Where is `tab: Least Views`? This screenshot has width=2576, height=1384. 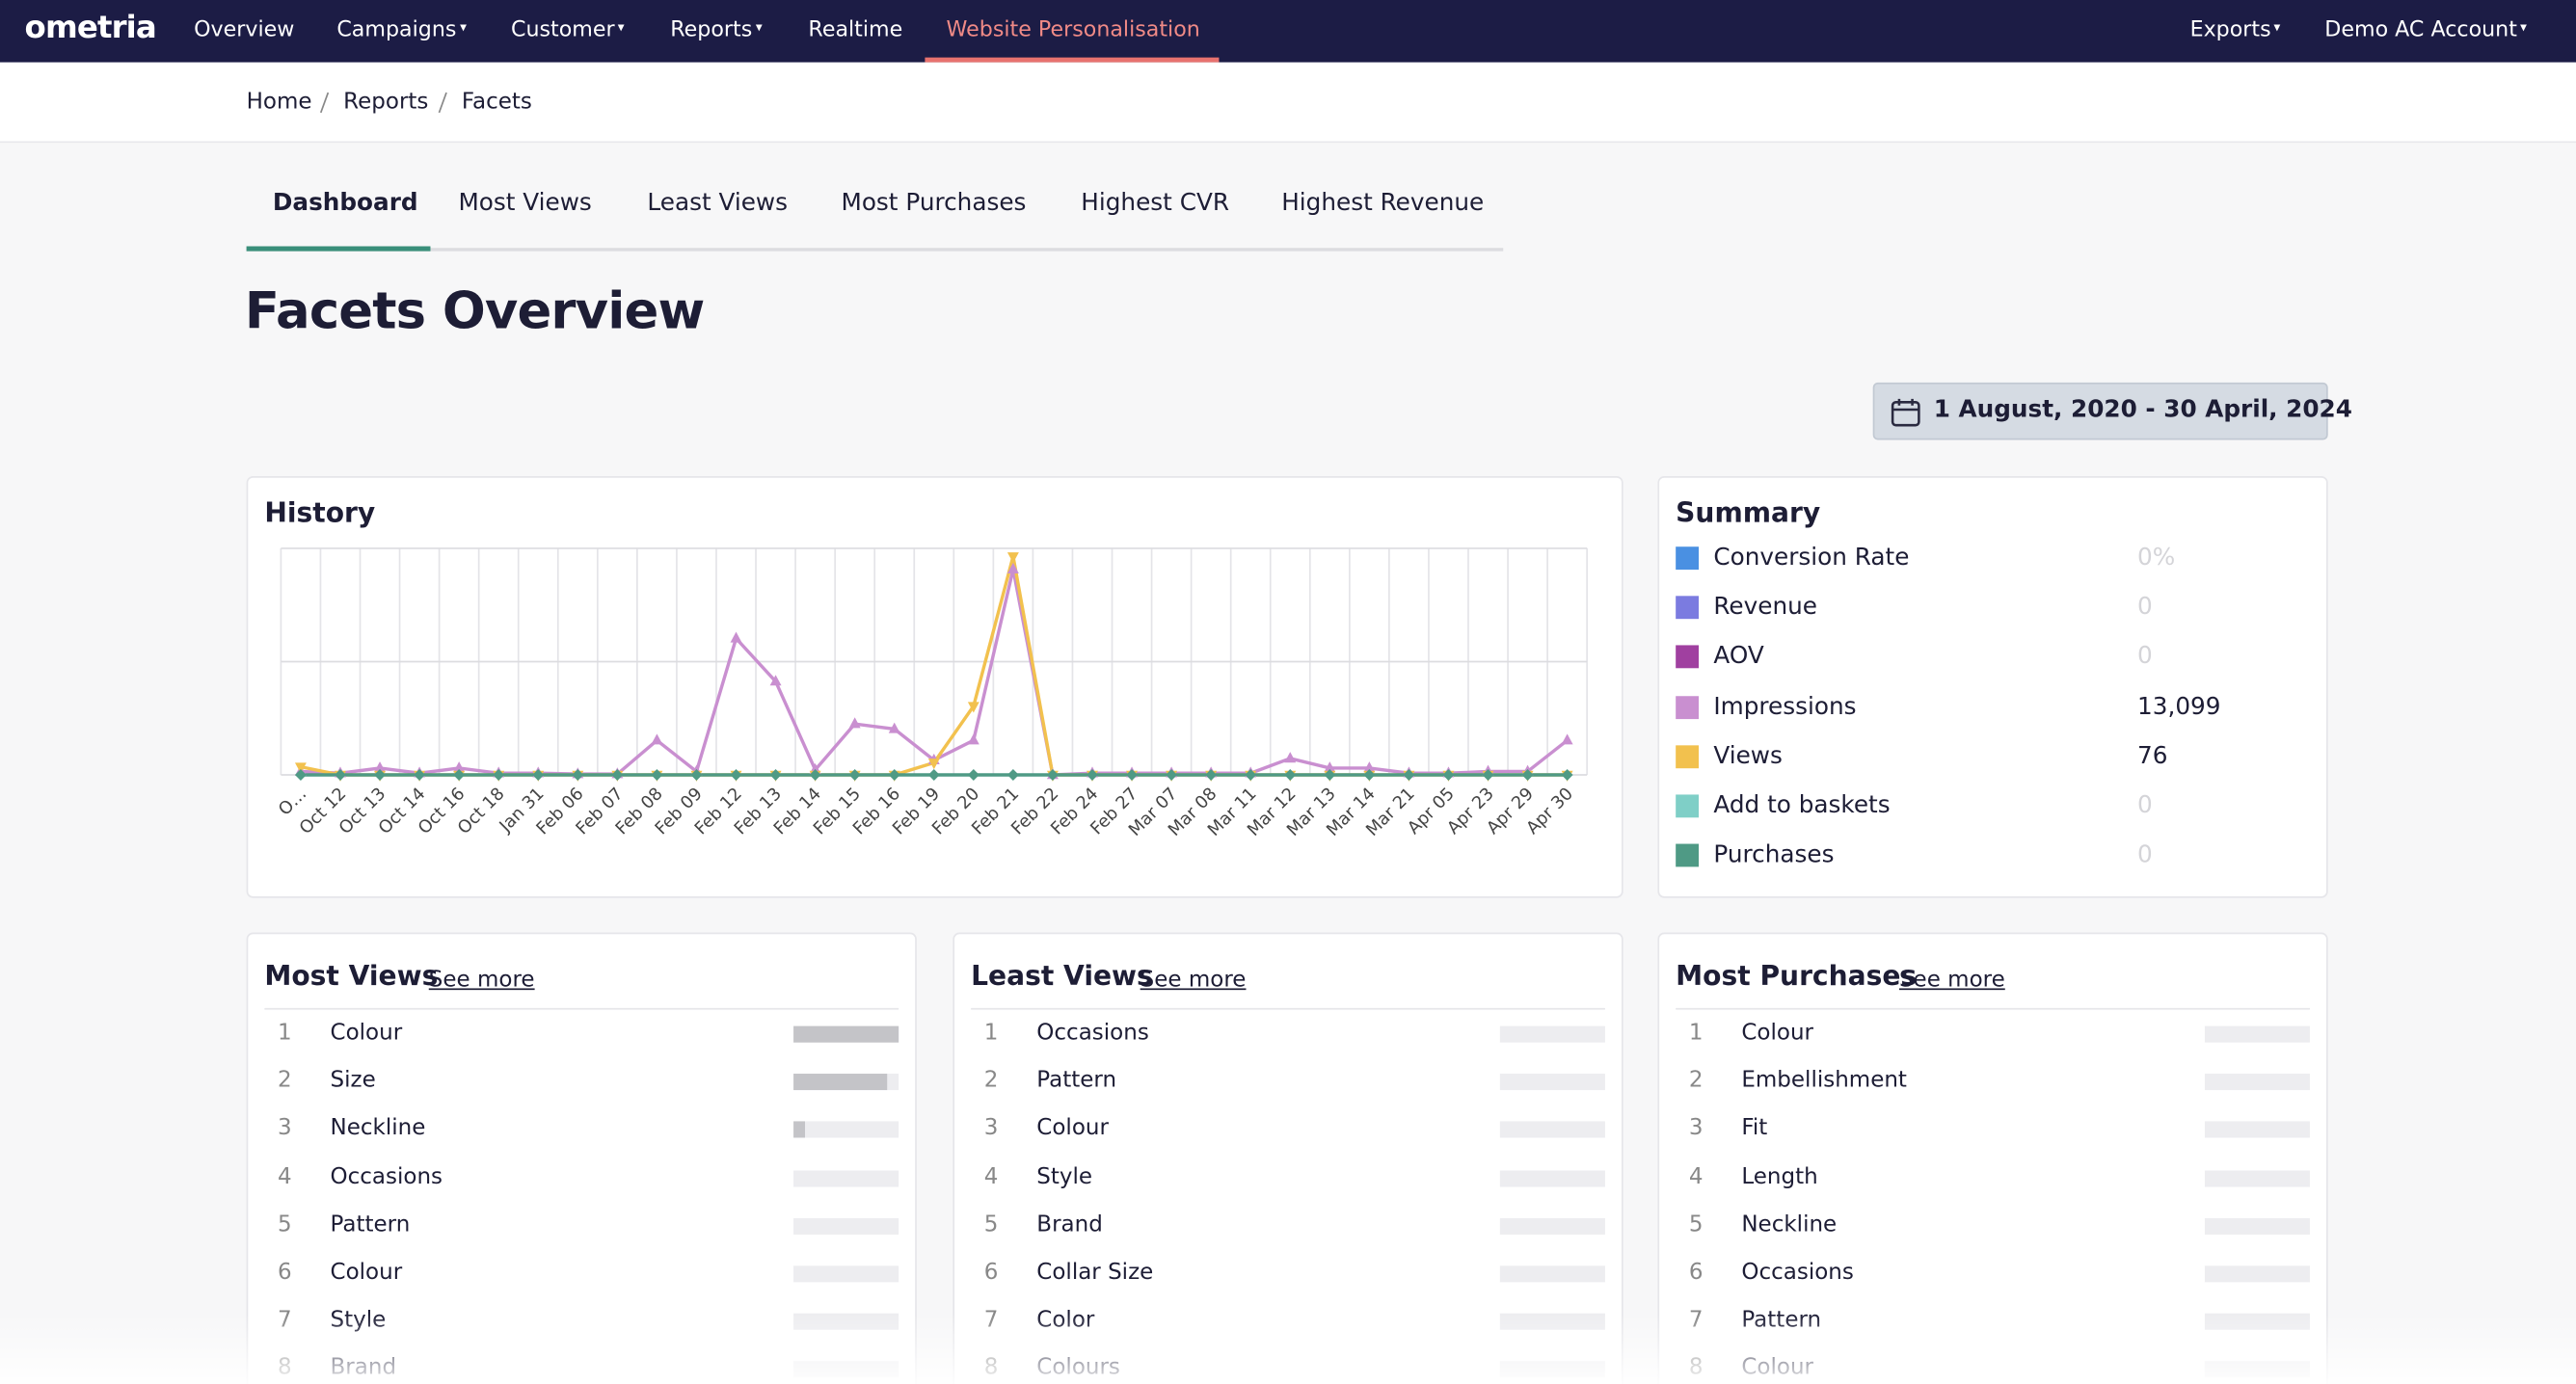 tab: Least Views is located at coordinates (718, 203).